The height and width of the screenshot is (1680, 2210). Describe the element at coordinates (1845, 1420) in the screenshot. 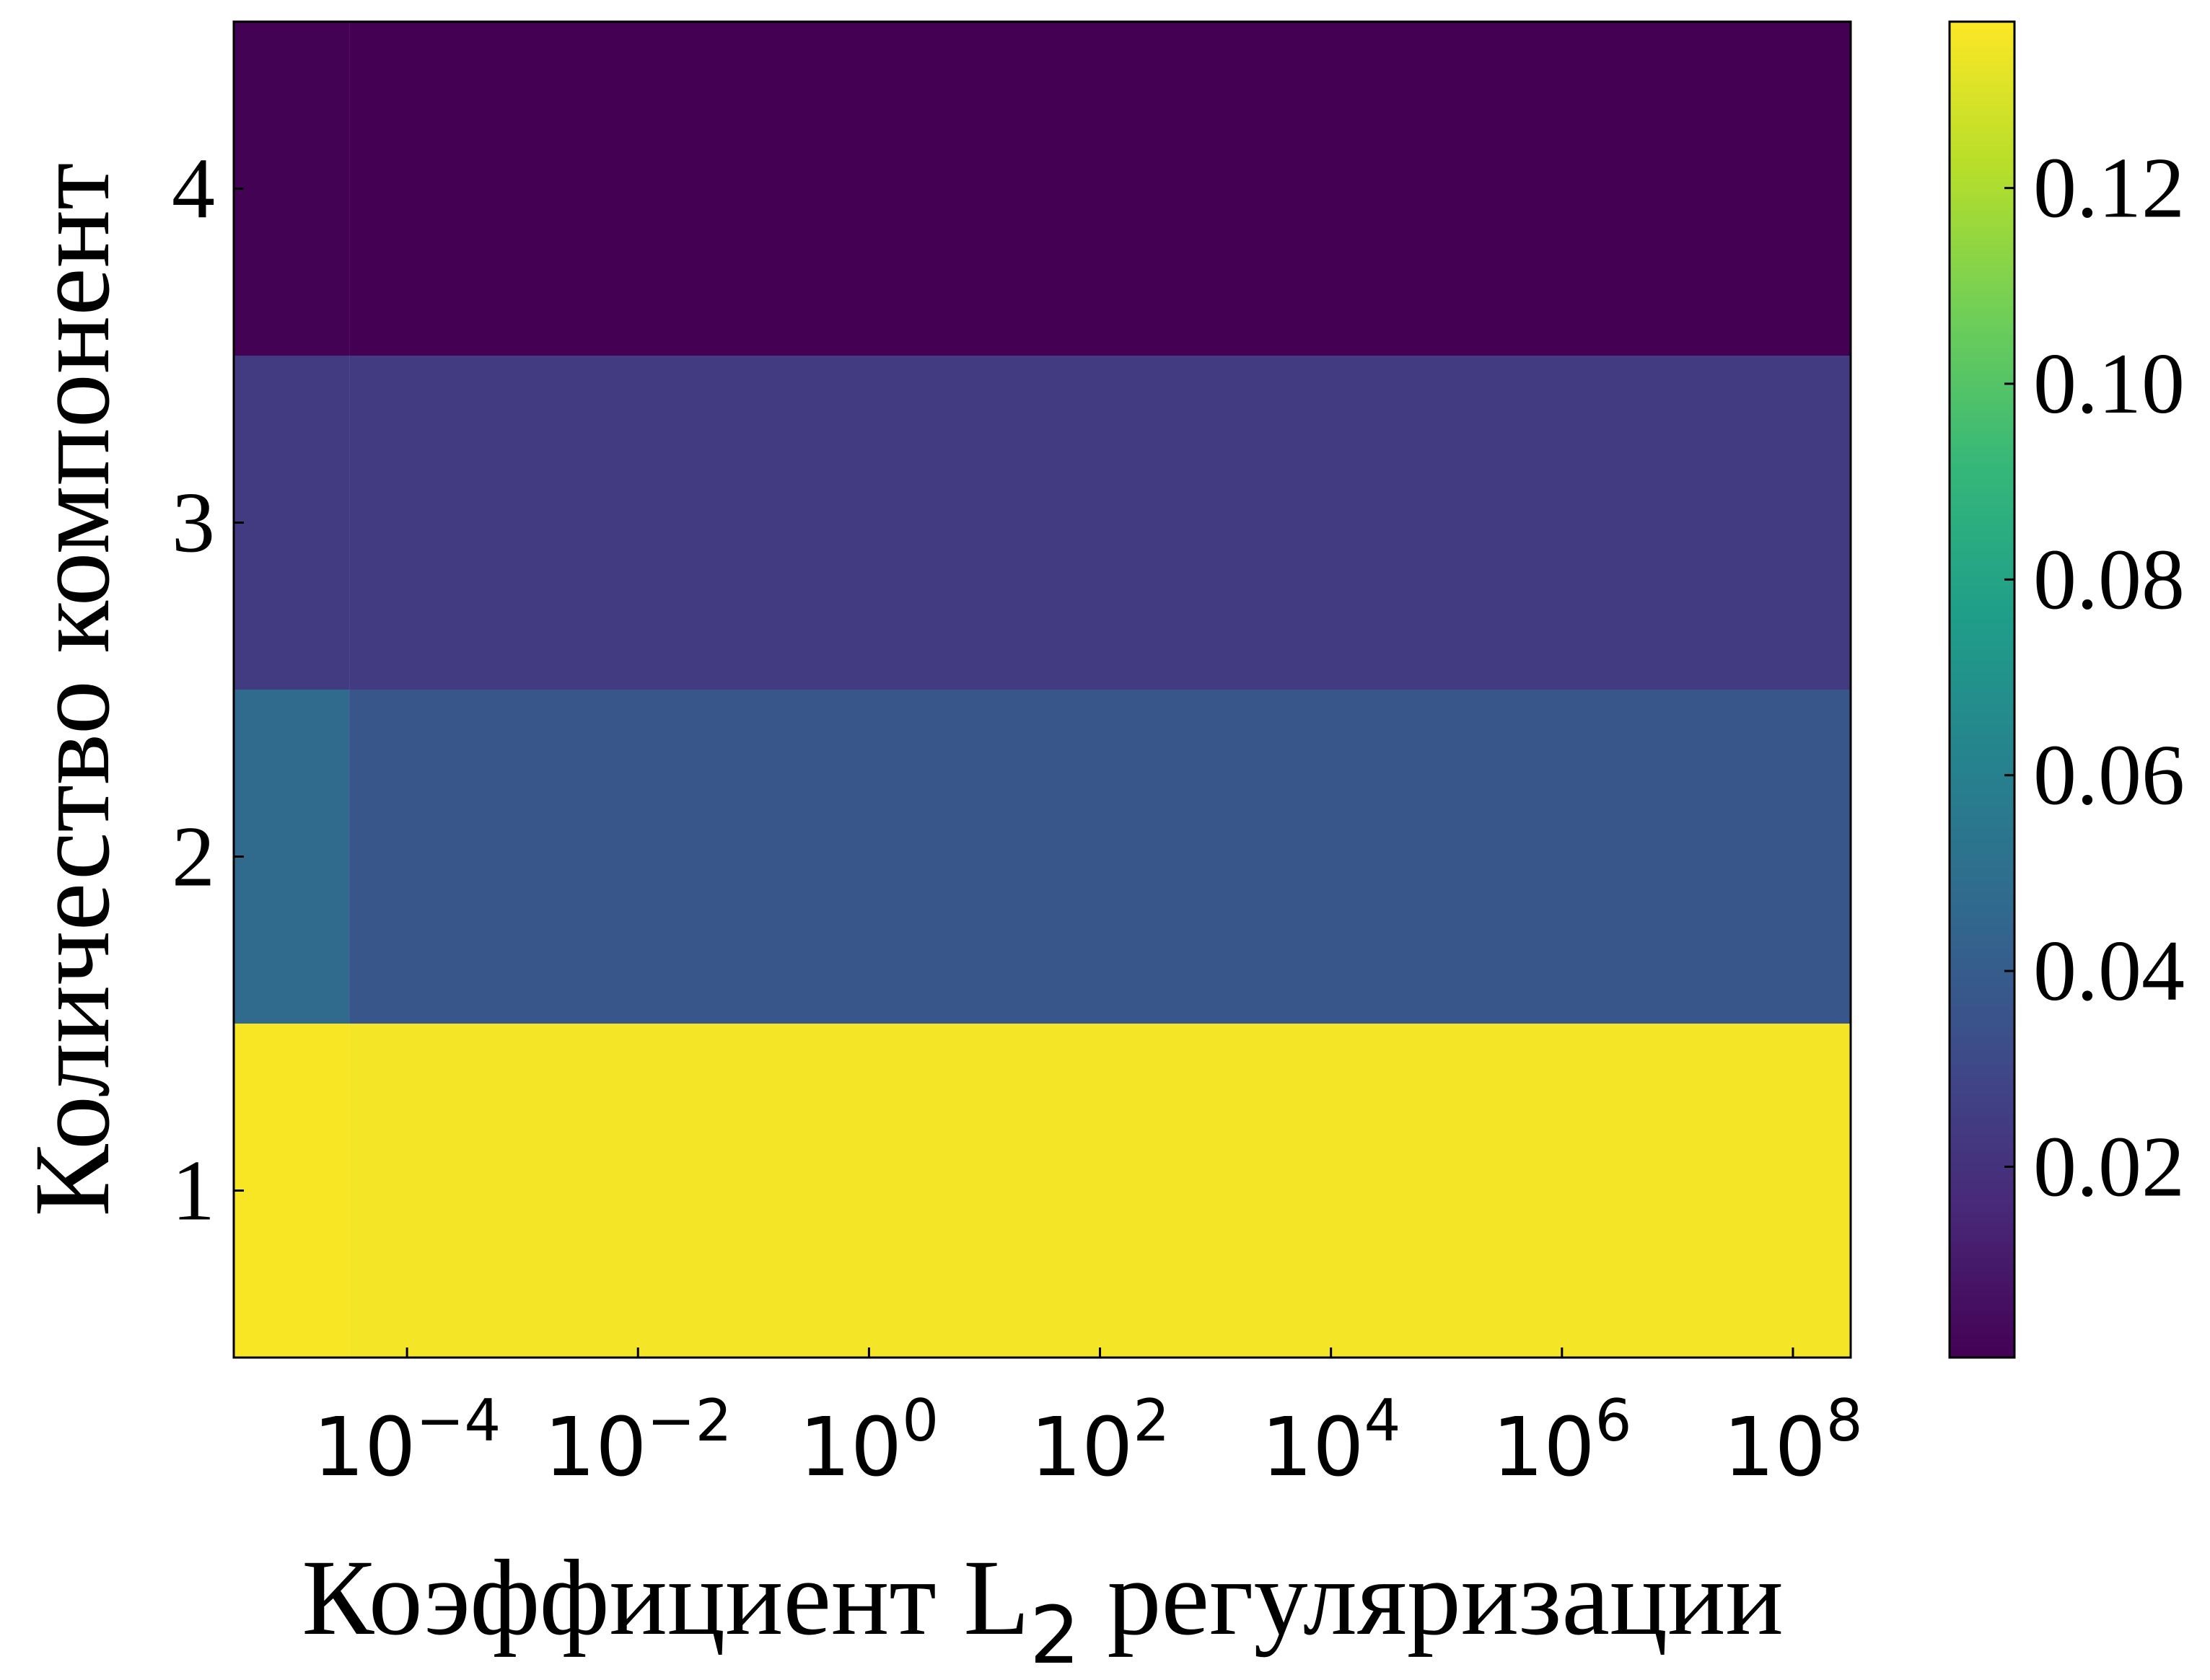

I see `x-tick-exponent: 8` at that location.